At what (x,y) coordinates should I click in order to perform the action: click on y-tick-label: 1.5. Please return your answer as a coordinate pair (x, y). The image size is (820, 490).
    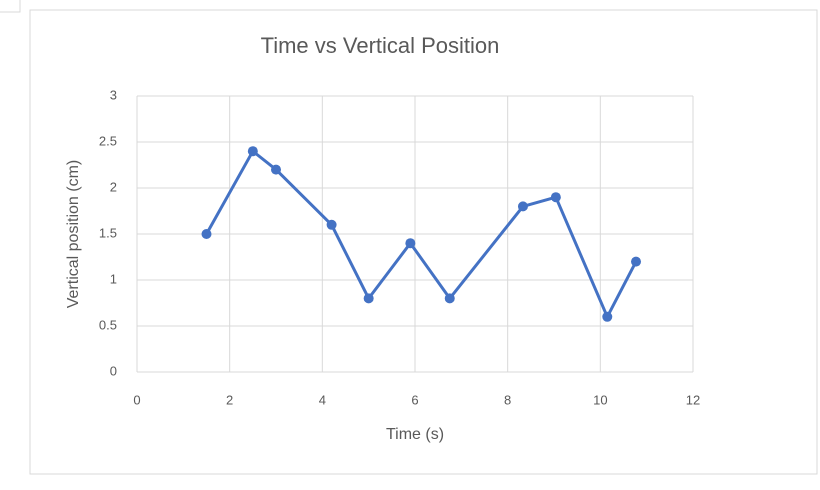
    Looking at the image, I should click on (108, 232).